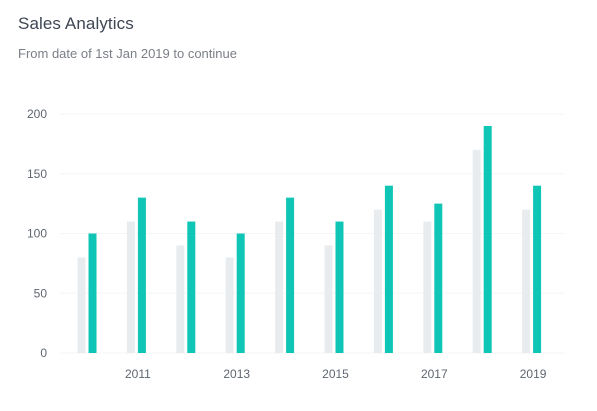 This screenshot has width=597, height=411. Describe the element at coordinates (537, 269) in the screenshot. I see `primary-bar-2019` at that location.